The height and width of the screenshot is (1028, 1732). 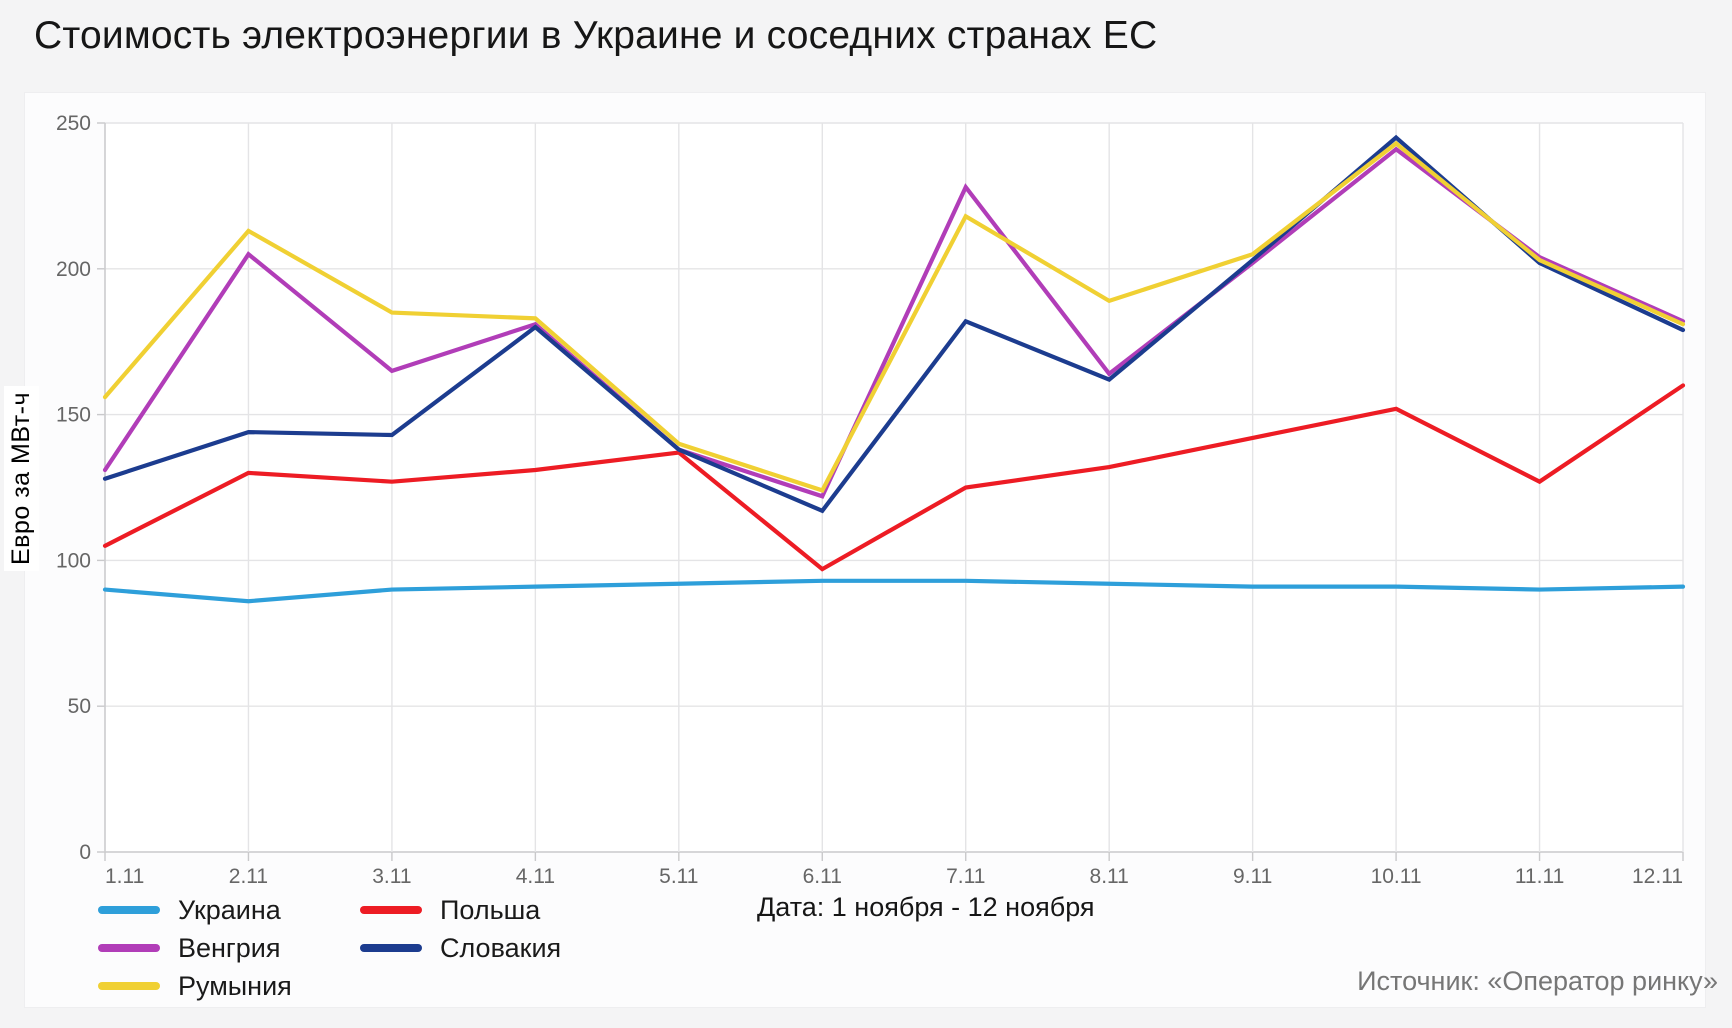 What do you see at coordinates (926, 907) in the screenshot?
I see `date-range-note: Дата: 1 ноября - 12 ноября` at bounding box center [926, 907].